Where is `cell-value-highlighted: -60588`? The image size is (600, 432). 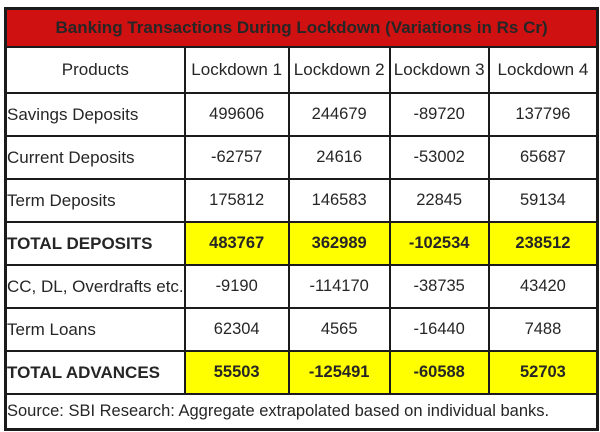 cell-value-highlighted: -60588 is located at coordinates (439, 372).